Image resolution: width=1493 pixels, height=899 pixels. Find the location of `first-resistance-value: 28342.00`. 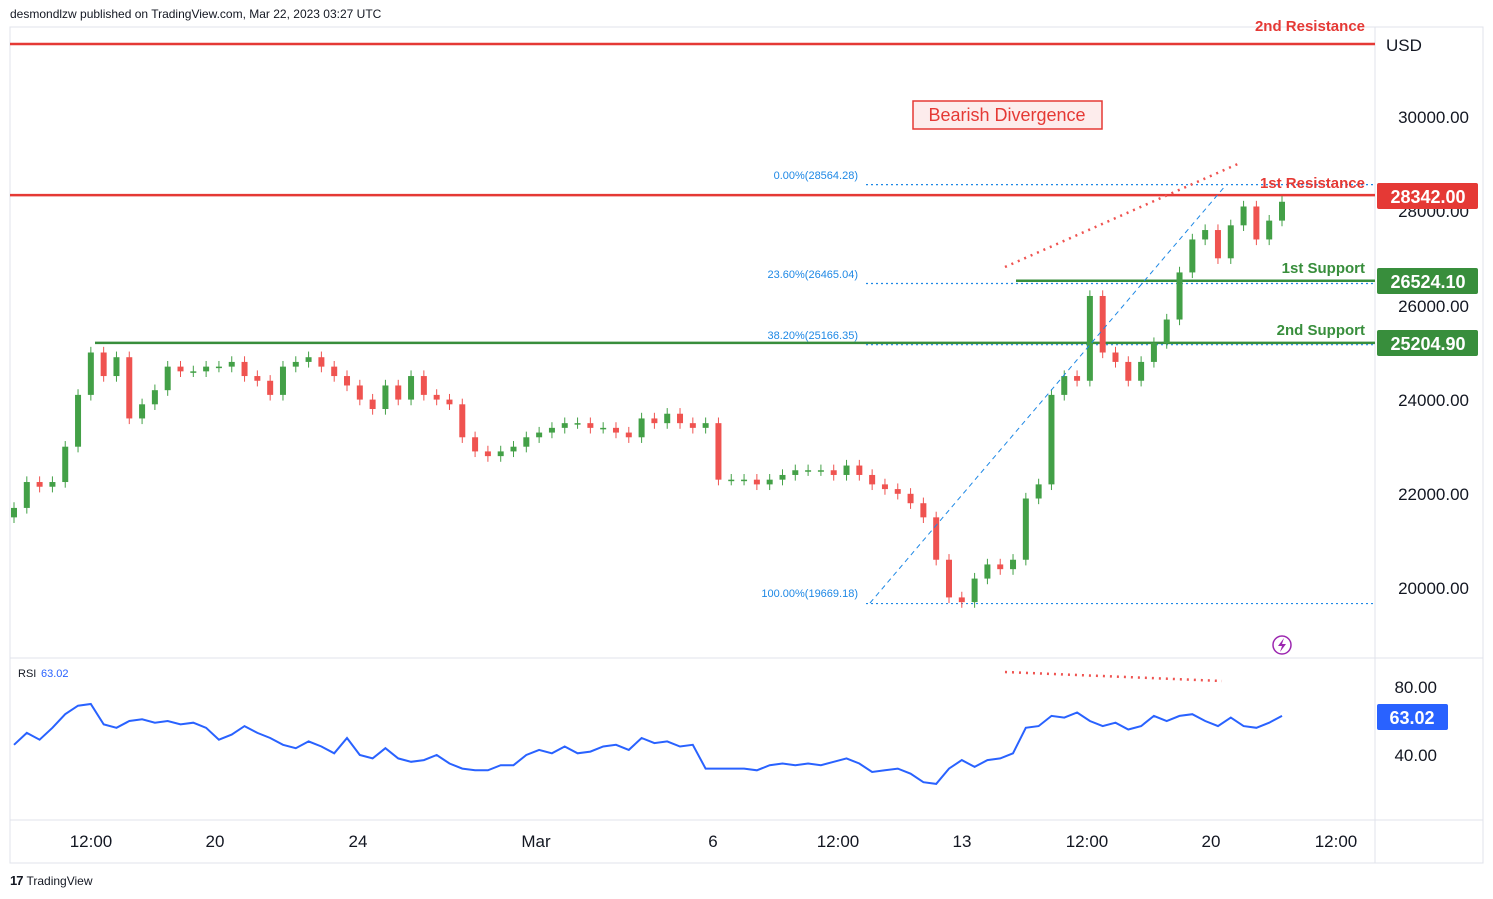

first-resistance-value: 28342.00 is located at coordinates (1427, 197).